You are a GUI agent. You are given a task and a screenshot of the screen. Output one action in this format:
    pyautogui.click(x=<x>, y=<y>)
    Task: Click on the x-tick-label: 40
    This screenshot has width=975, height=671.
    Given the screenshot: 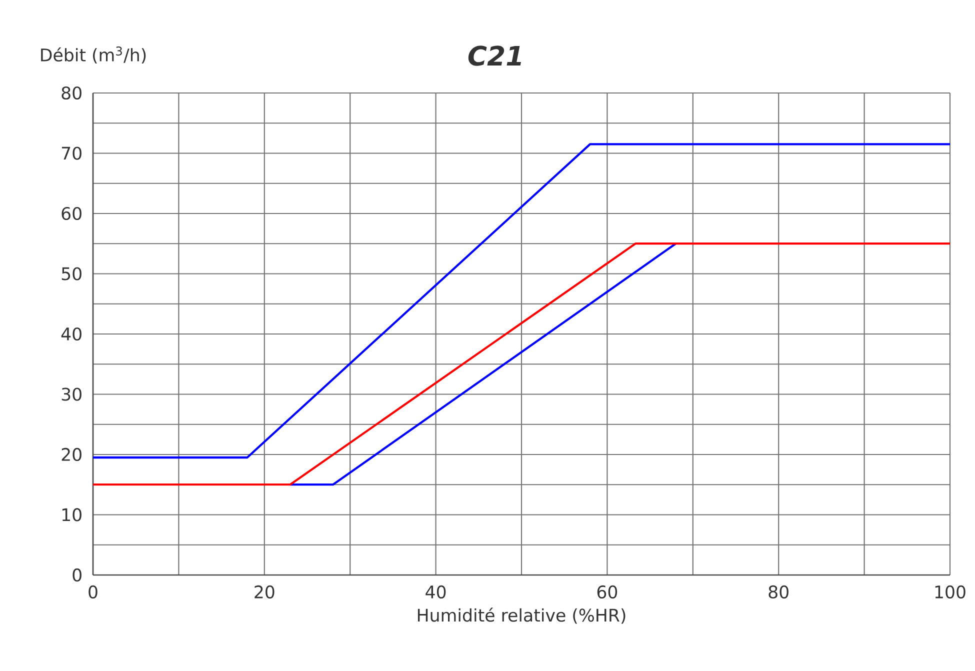 What is the action you would take?
    pyautogui.click(x=436, y=592)
    